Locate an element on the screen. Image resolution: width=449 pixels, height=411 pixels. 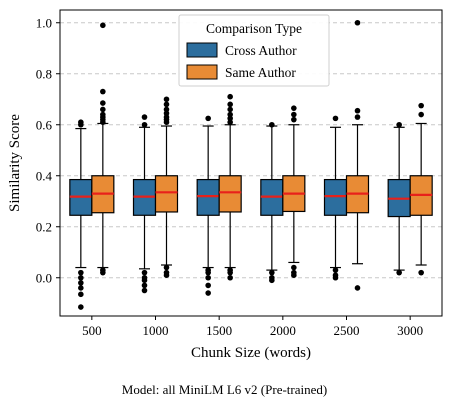
y-tick-label: 0.2 is located at coordinates (44, 226).